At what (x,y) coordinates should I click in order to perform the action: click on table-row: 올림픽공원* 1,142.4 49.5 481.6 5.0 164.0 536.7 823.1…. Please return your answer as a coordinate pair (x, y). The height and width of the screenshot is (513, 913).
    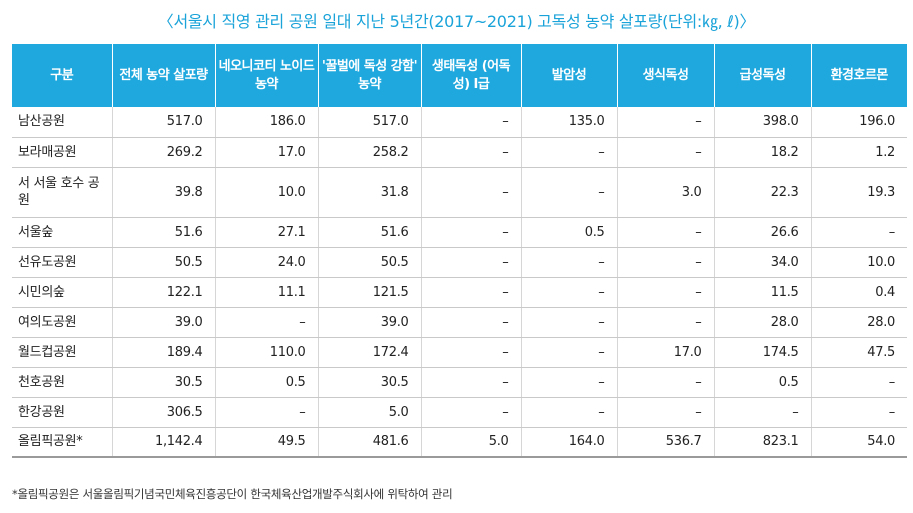
    Looking at the image, I should click on (459, 442).